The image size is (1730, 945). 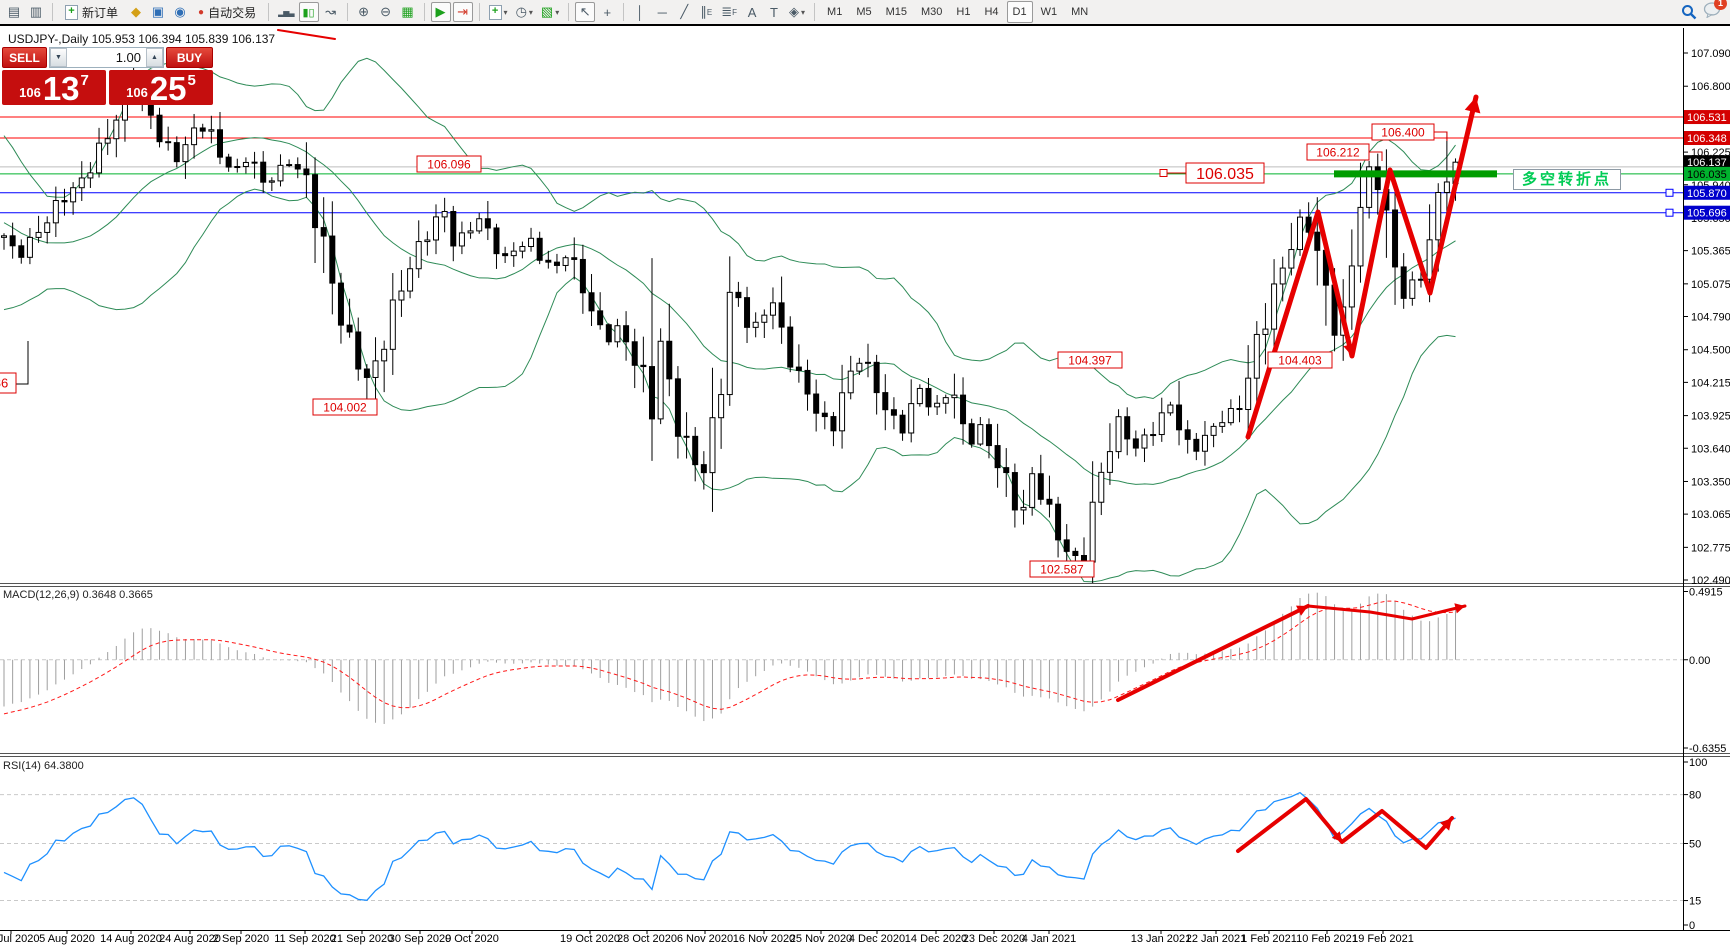 I want to click on buy-button: BUY, so click(x=189, y=57).